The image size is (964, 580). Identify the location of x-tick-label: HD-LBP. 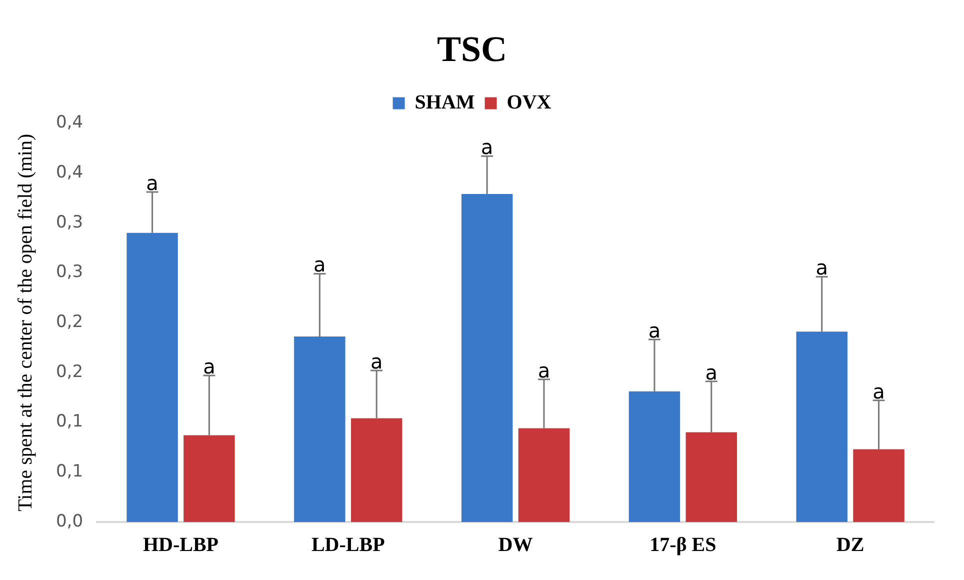
(180, 545).